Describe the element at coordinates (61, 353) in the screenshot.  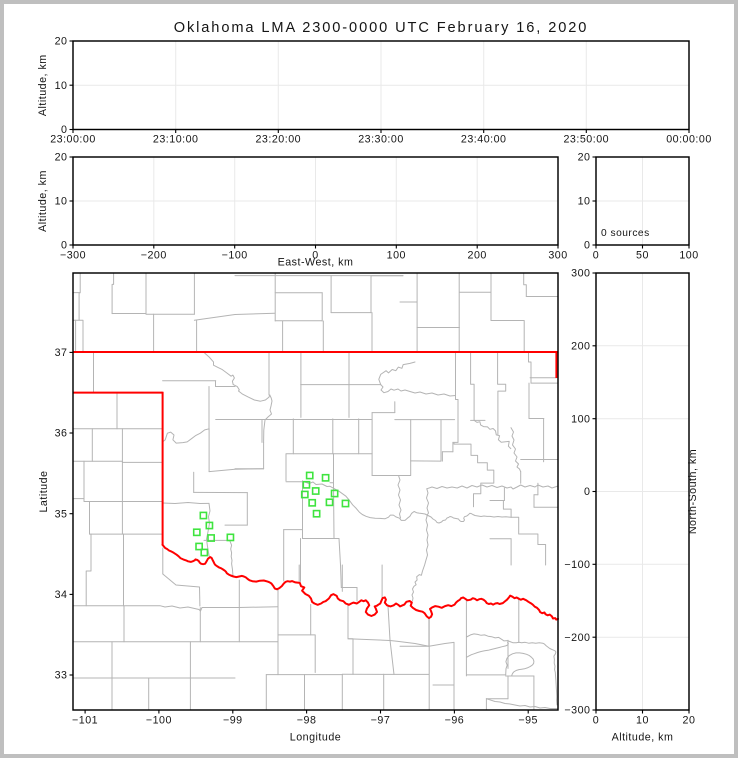
I see `svg-text: 37` at that location.